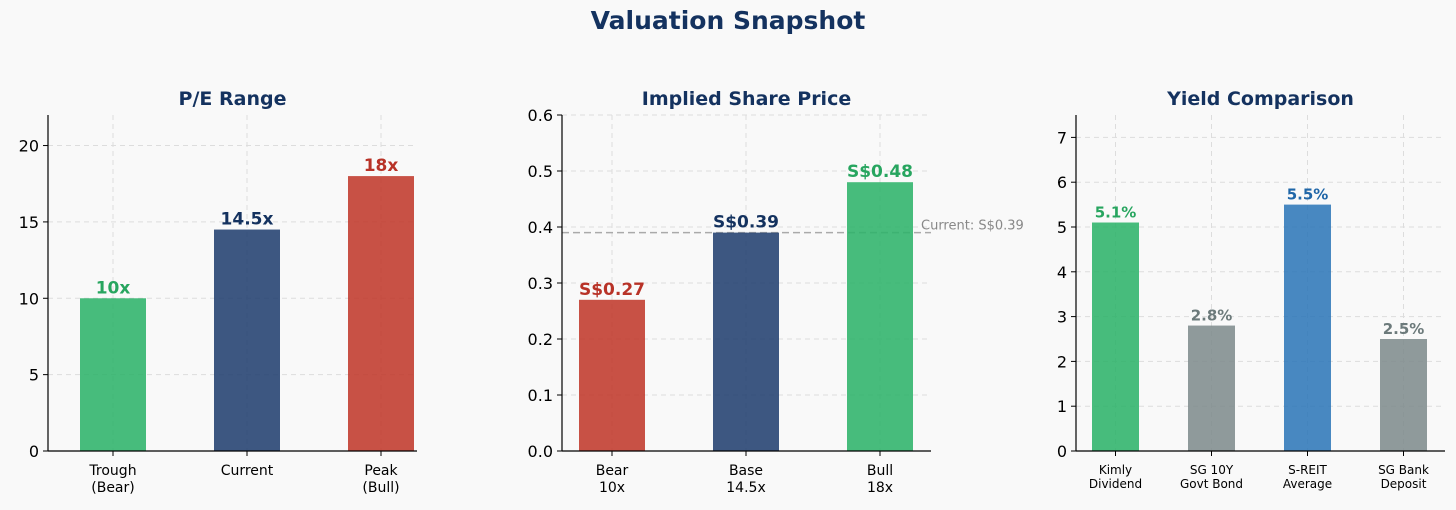  What do you see at coordinates (1062, 182) in the screenshot?
I see `y-tick-label: 6` at bounding box center [1062, 182].